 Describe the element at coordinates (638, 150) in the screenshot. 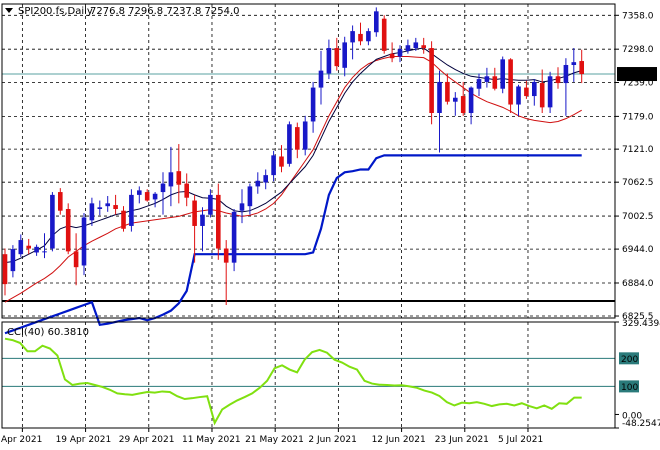

I see `price-tick-label: 7121.0` at that location.